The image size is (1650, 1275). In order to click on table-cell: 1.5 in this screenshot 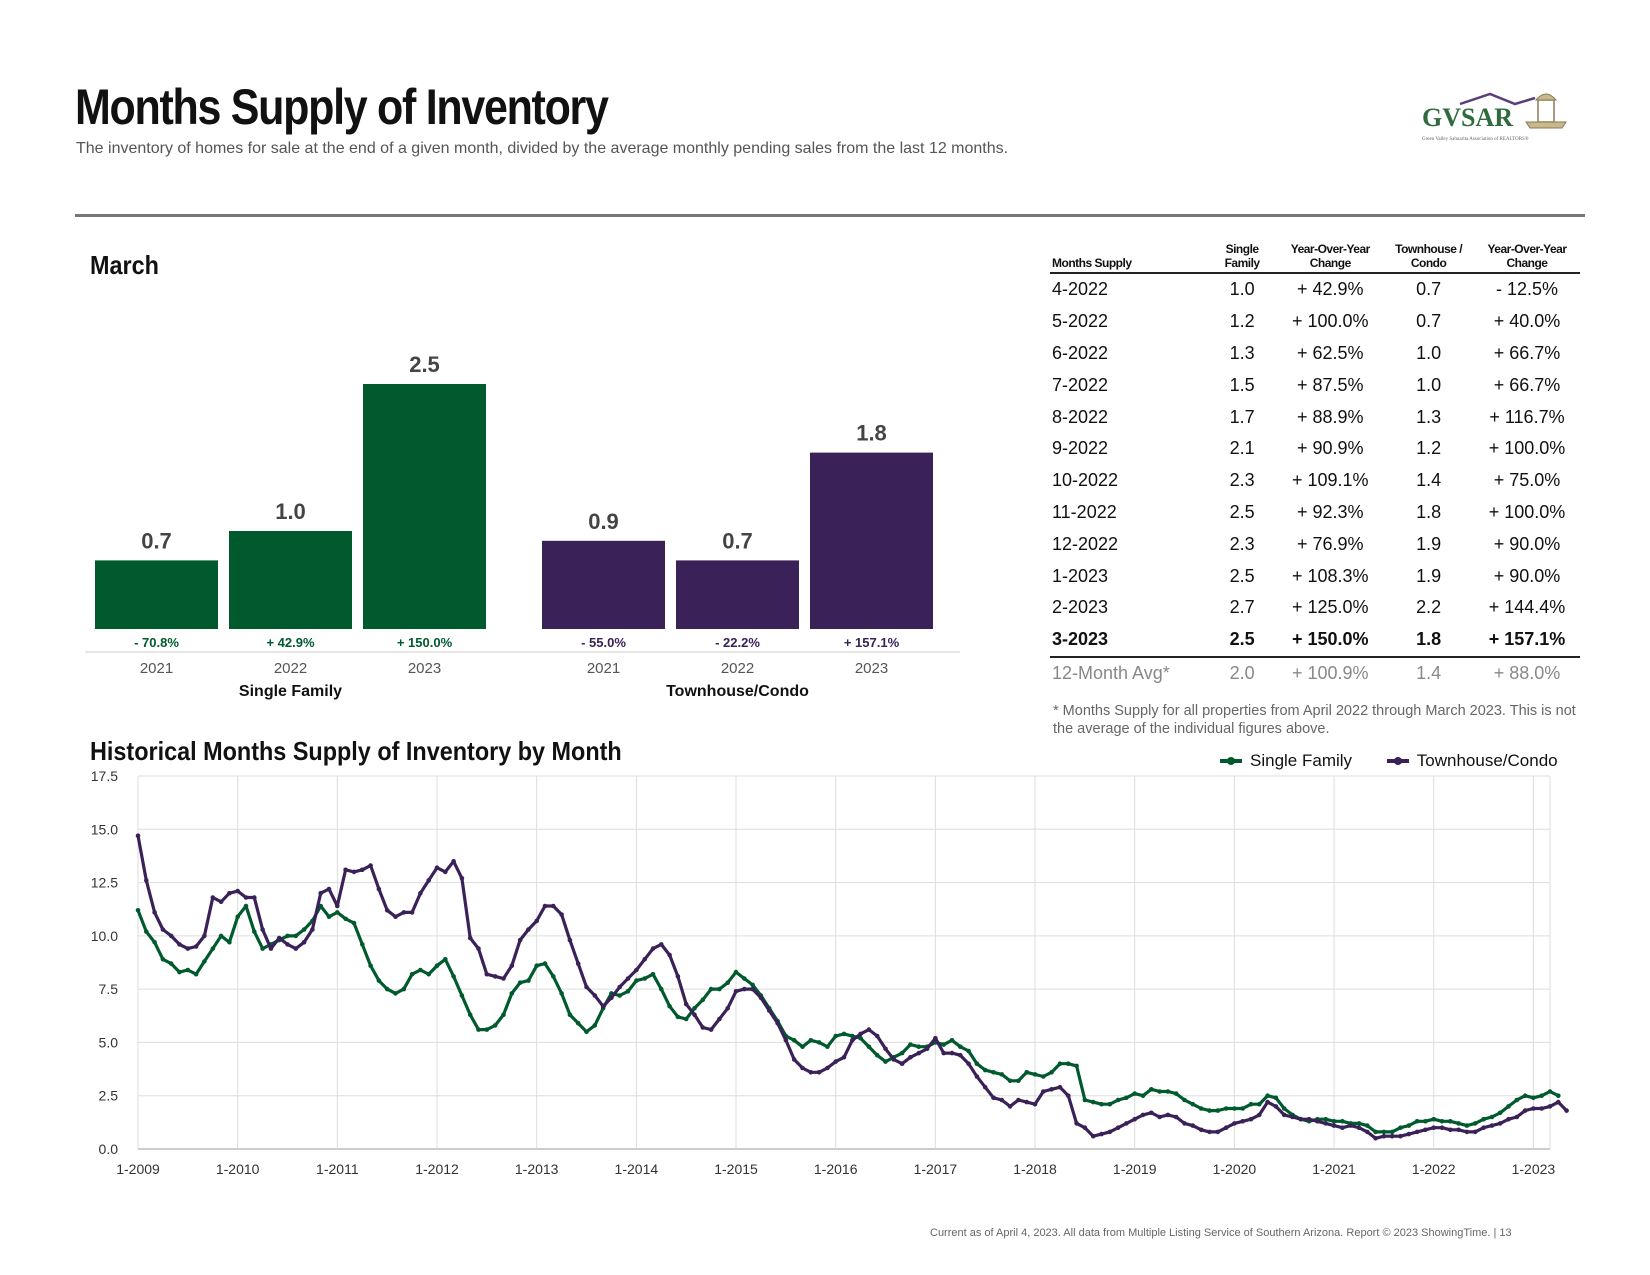, I will do `click(1242, 384)`.